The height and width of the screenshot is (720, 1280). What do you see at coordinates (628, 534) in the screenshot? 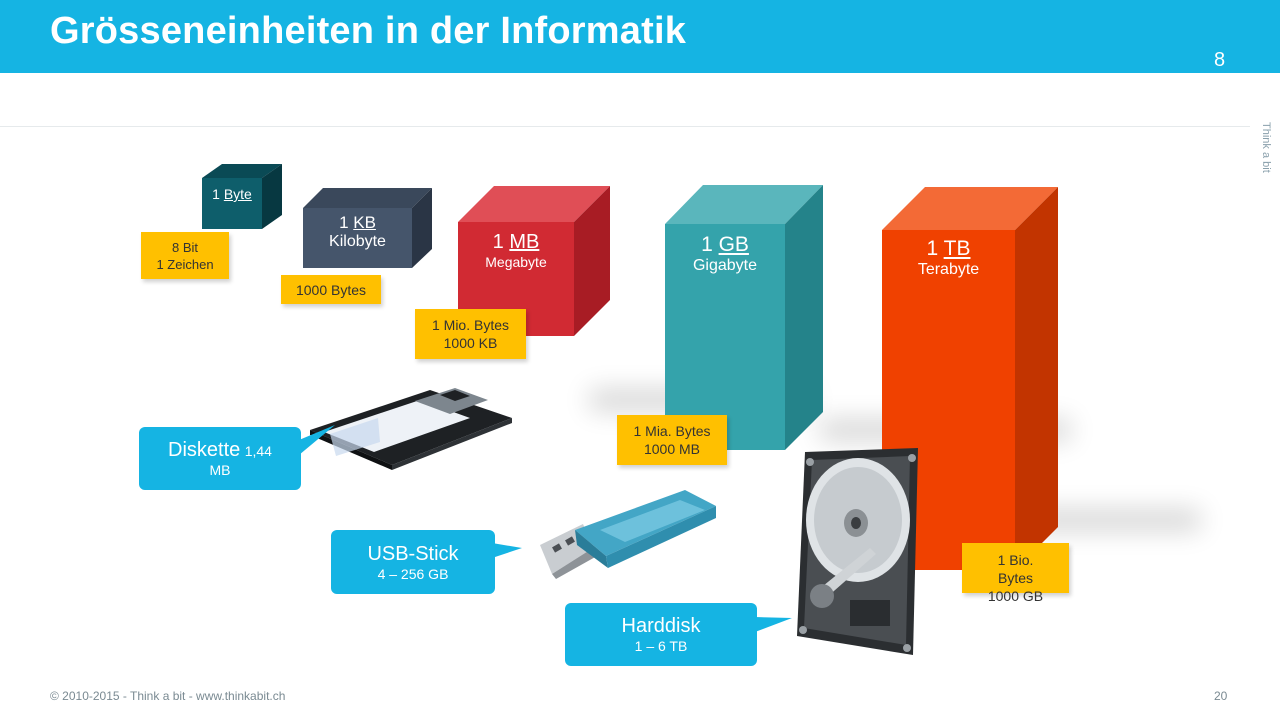
I see `usb-stick-icon` at bounding box center [628, 534].